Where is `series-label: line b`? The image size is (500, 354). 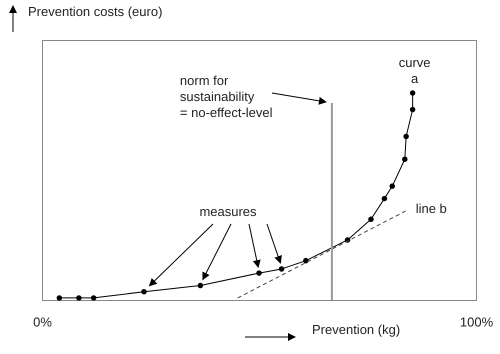 series-label: line b is located at coordinates (431, 208).